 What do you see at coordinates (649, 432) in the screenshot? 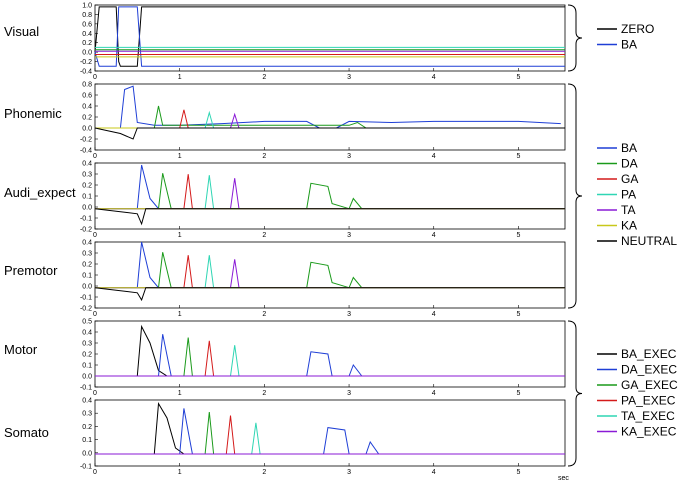
I see `legend-label: KA_EXEC` at bounding box center [649, 432].